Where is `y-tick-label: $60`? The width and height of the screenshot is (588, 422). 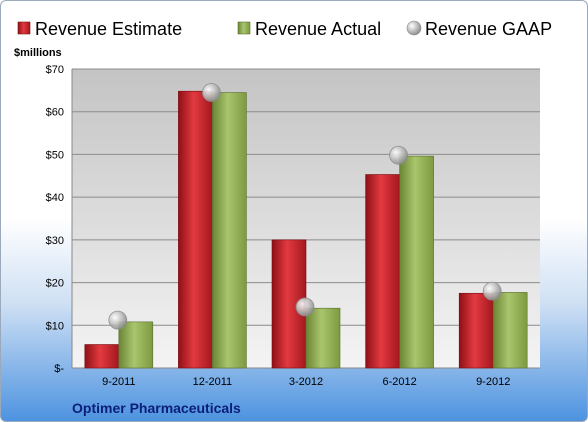
y-tick-label: $60 is located at coordinates (55, 113).